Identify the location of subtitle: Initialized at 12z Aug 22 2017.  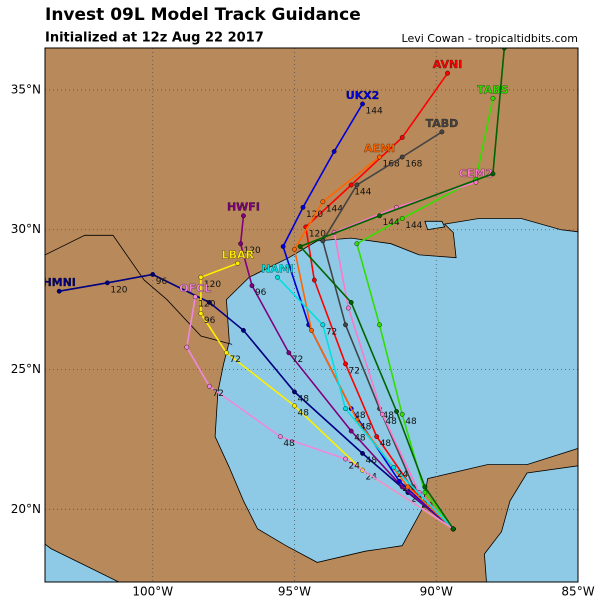
(154, 38).